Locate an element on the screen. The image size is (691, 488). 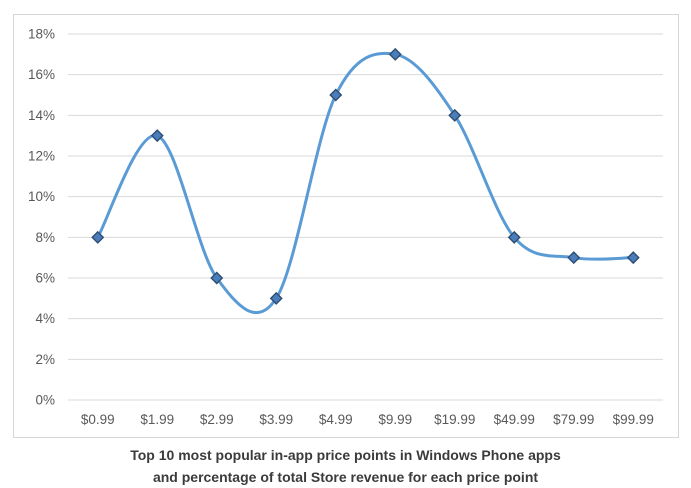
x-tick-label: $2.99 is located at coordinates (217, 419).